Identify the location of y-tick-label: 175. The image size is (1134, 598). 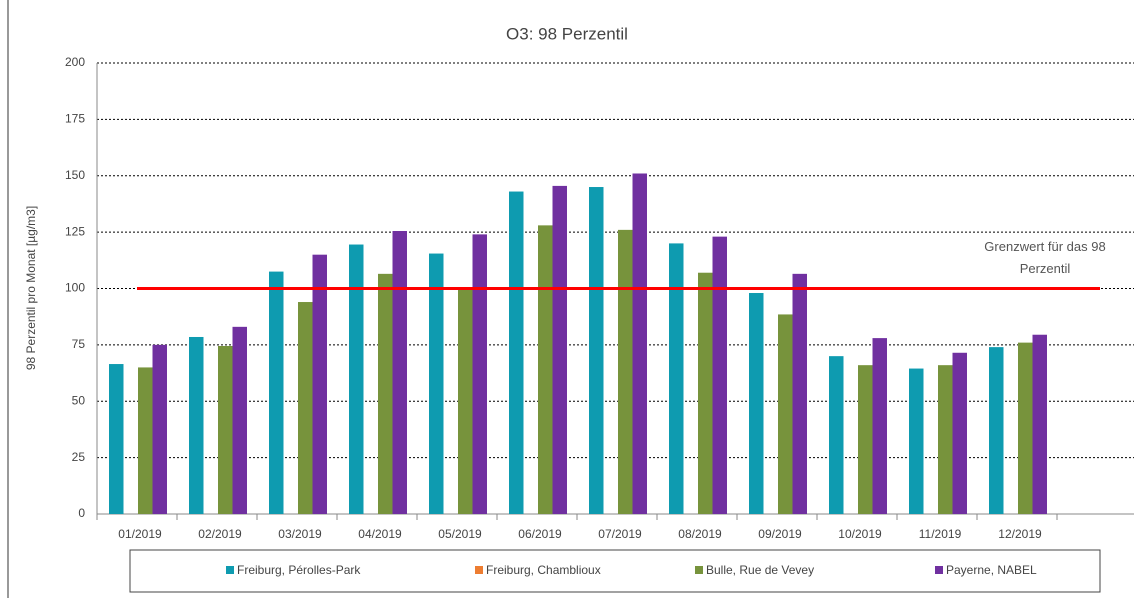
(75, 119).